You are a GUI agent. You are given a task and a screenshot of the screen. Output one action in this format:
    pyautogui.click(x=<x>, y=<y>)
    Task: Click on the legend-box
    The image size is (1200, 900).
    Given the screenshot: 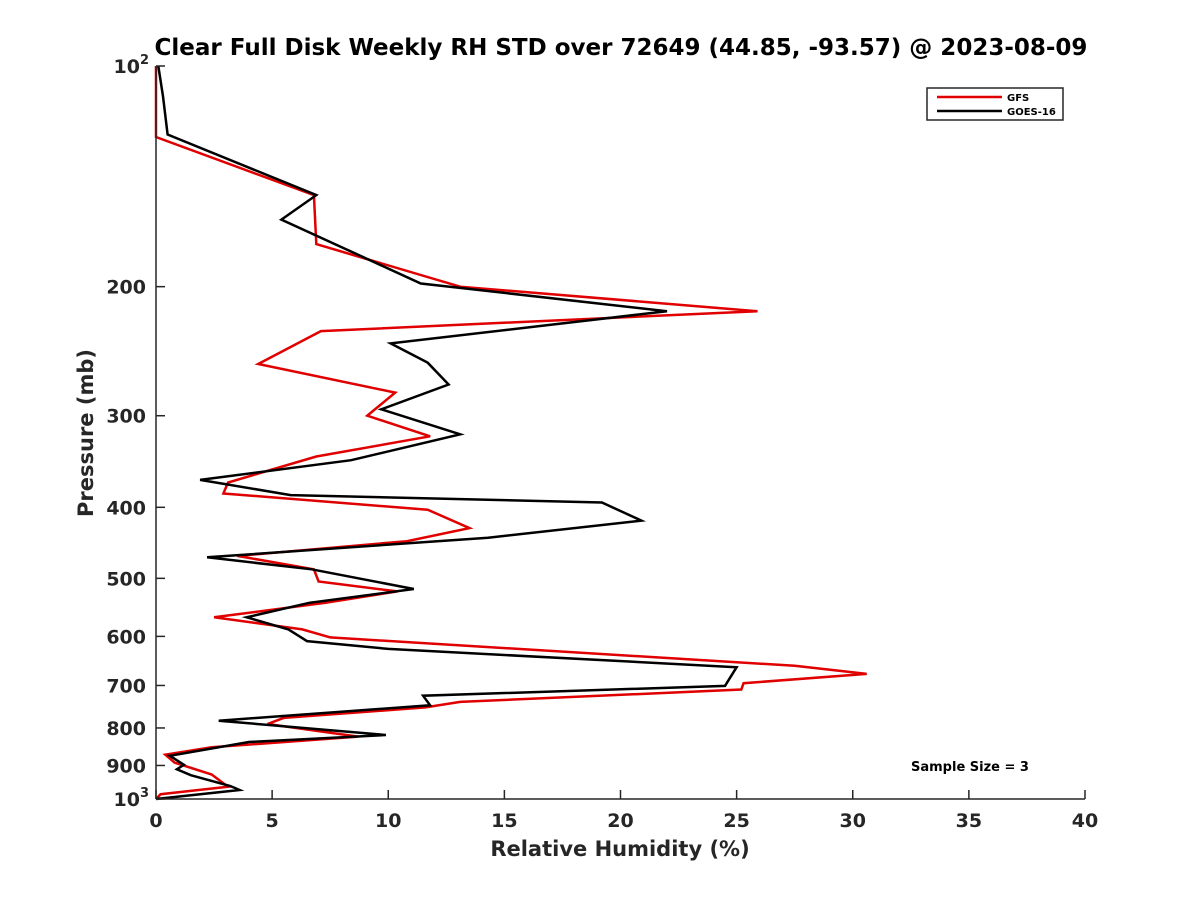 What is the action you would take?
    pyautogui.click(x=995, y=104)
    